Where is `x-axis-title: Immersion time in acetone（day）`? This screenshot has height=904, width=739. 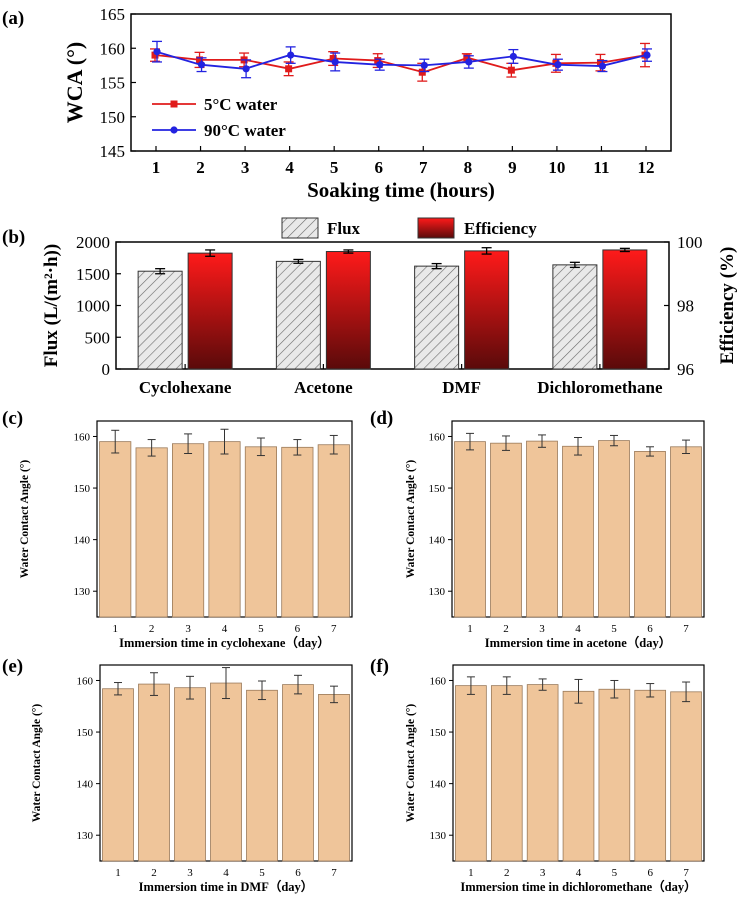 x-axis-title: Immersion time in acetone（day） is located at coordinates (578, 642).